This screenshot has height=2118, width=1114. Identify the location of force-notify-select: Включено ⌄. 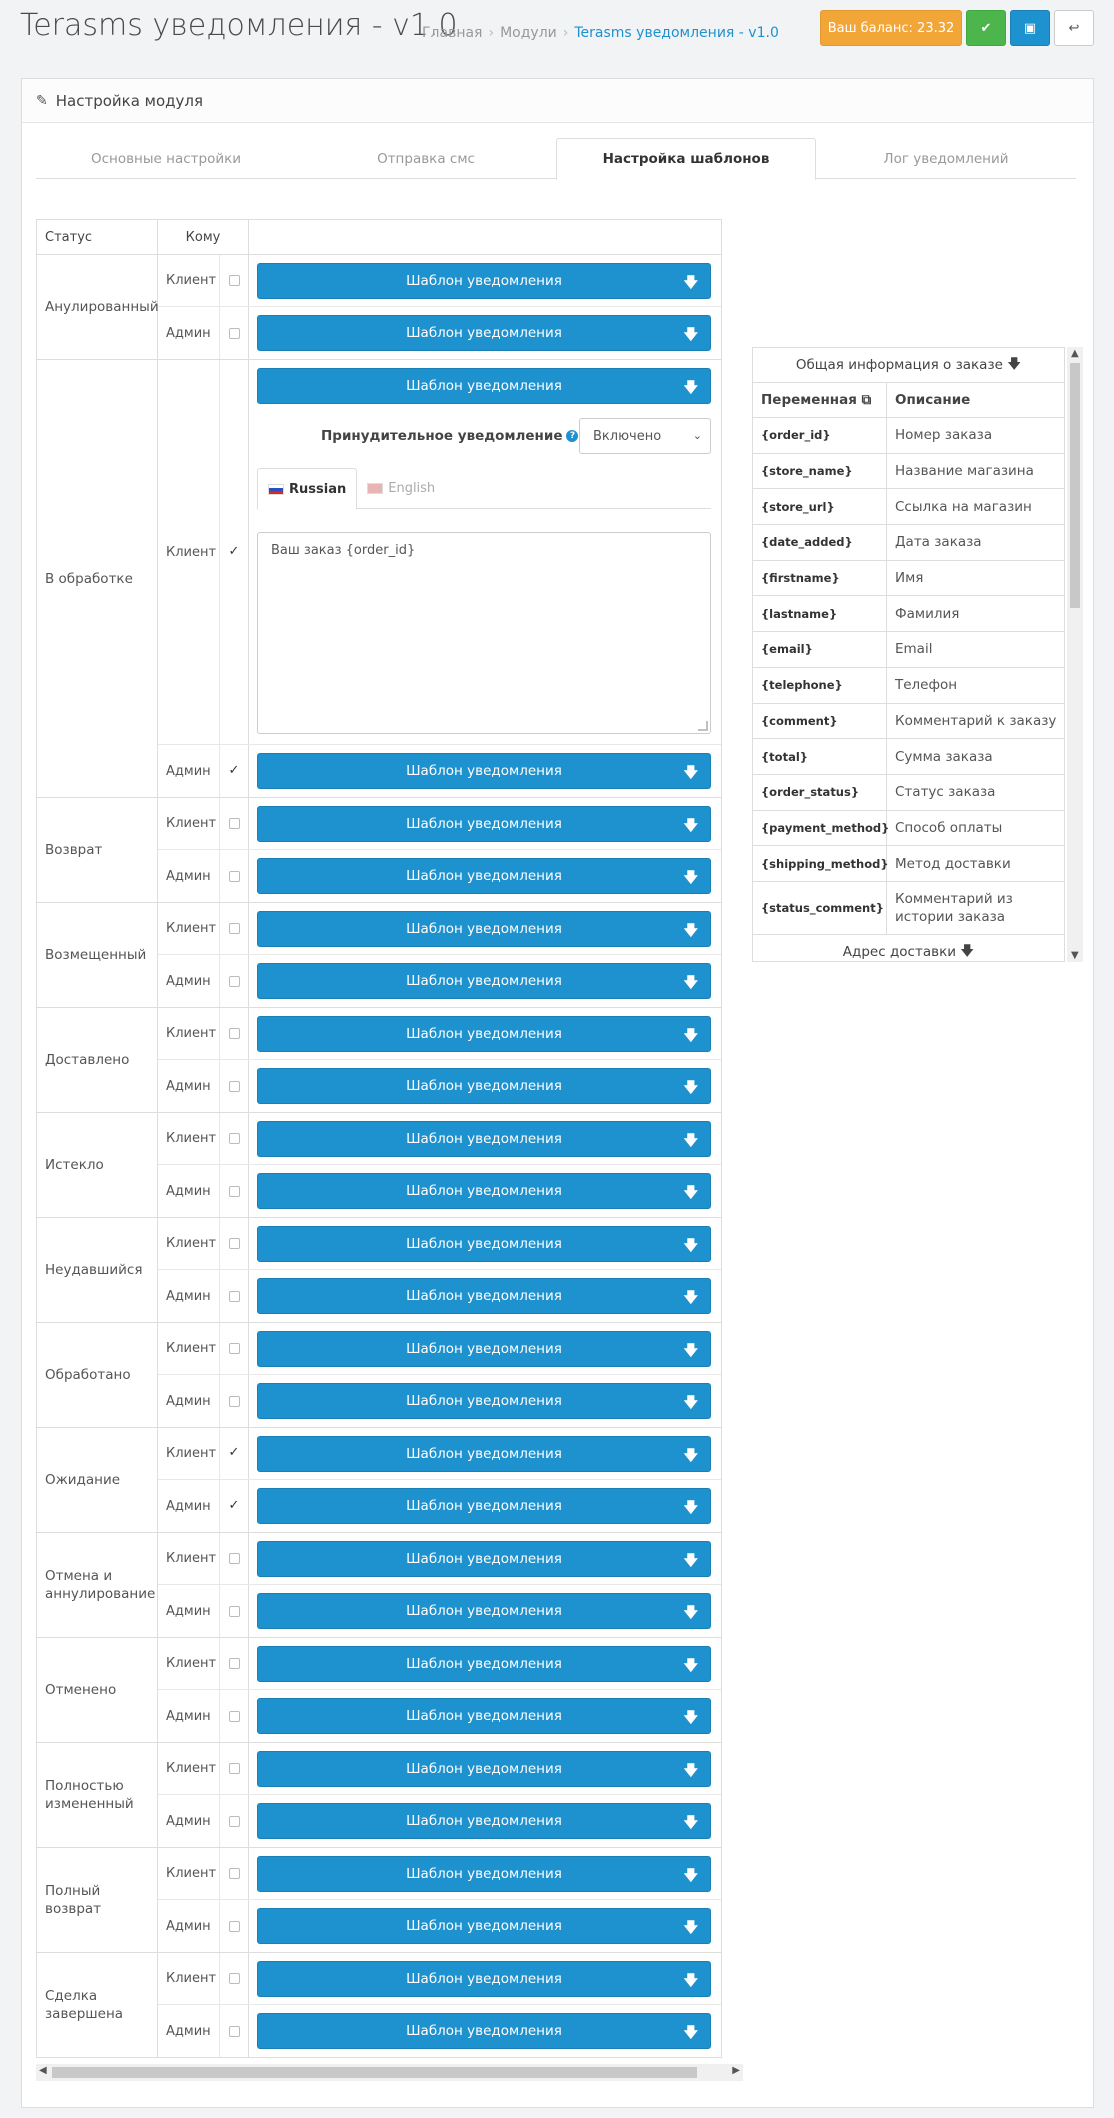
(645, 436).